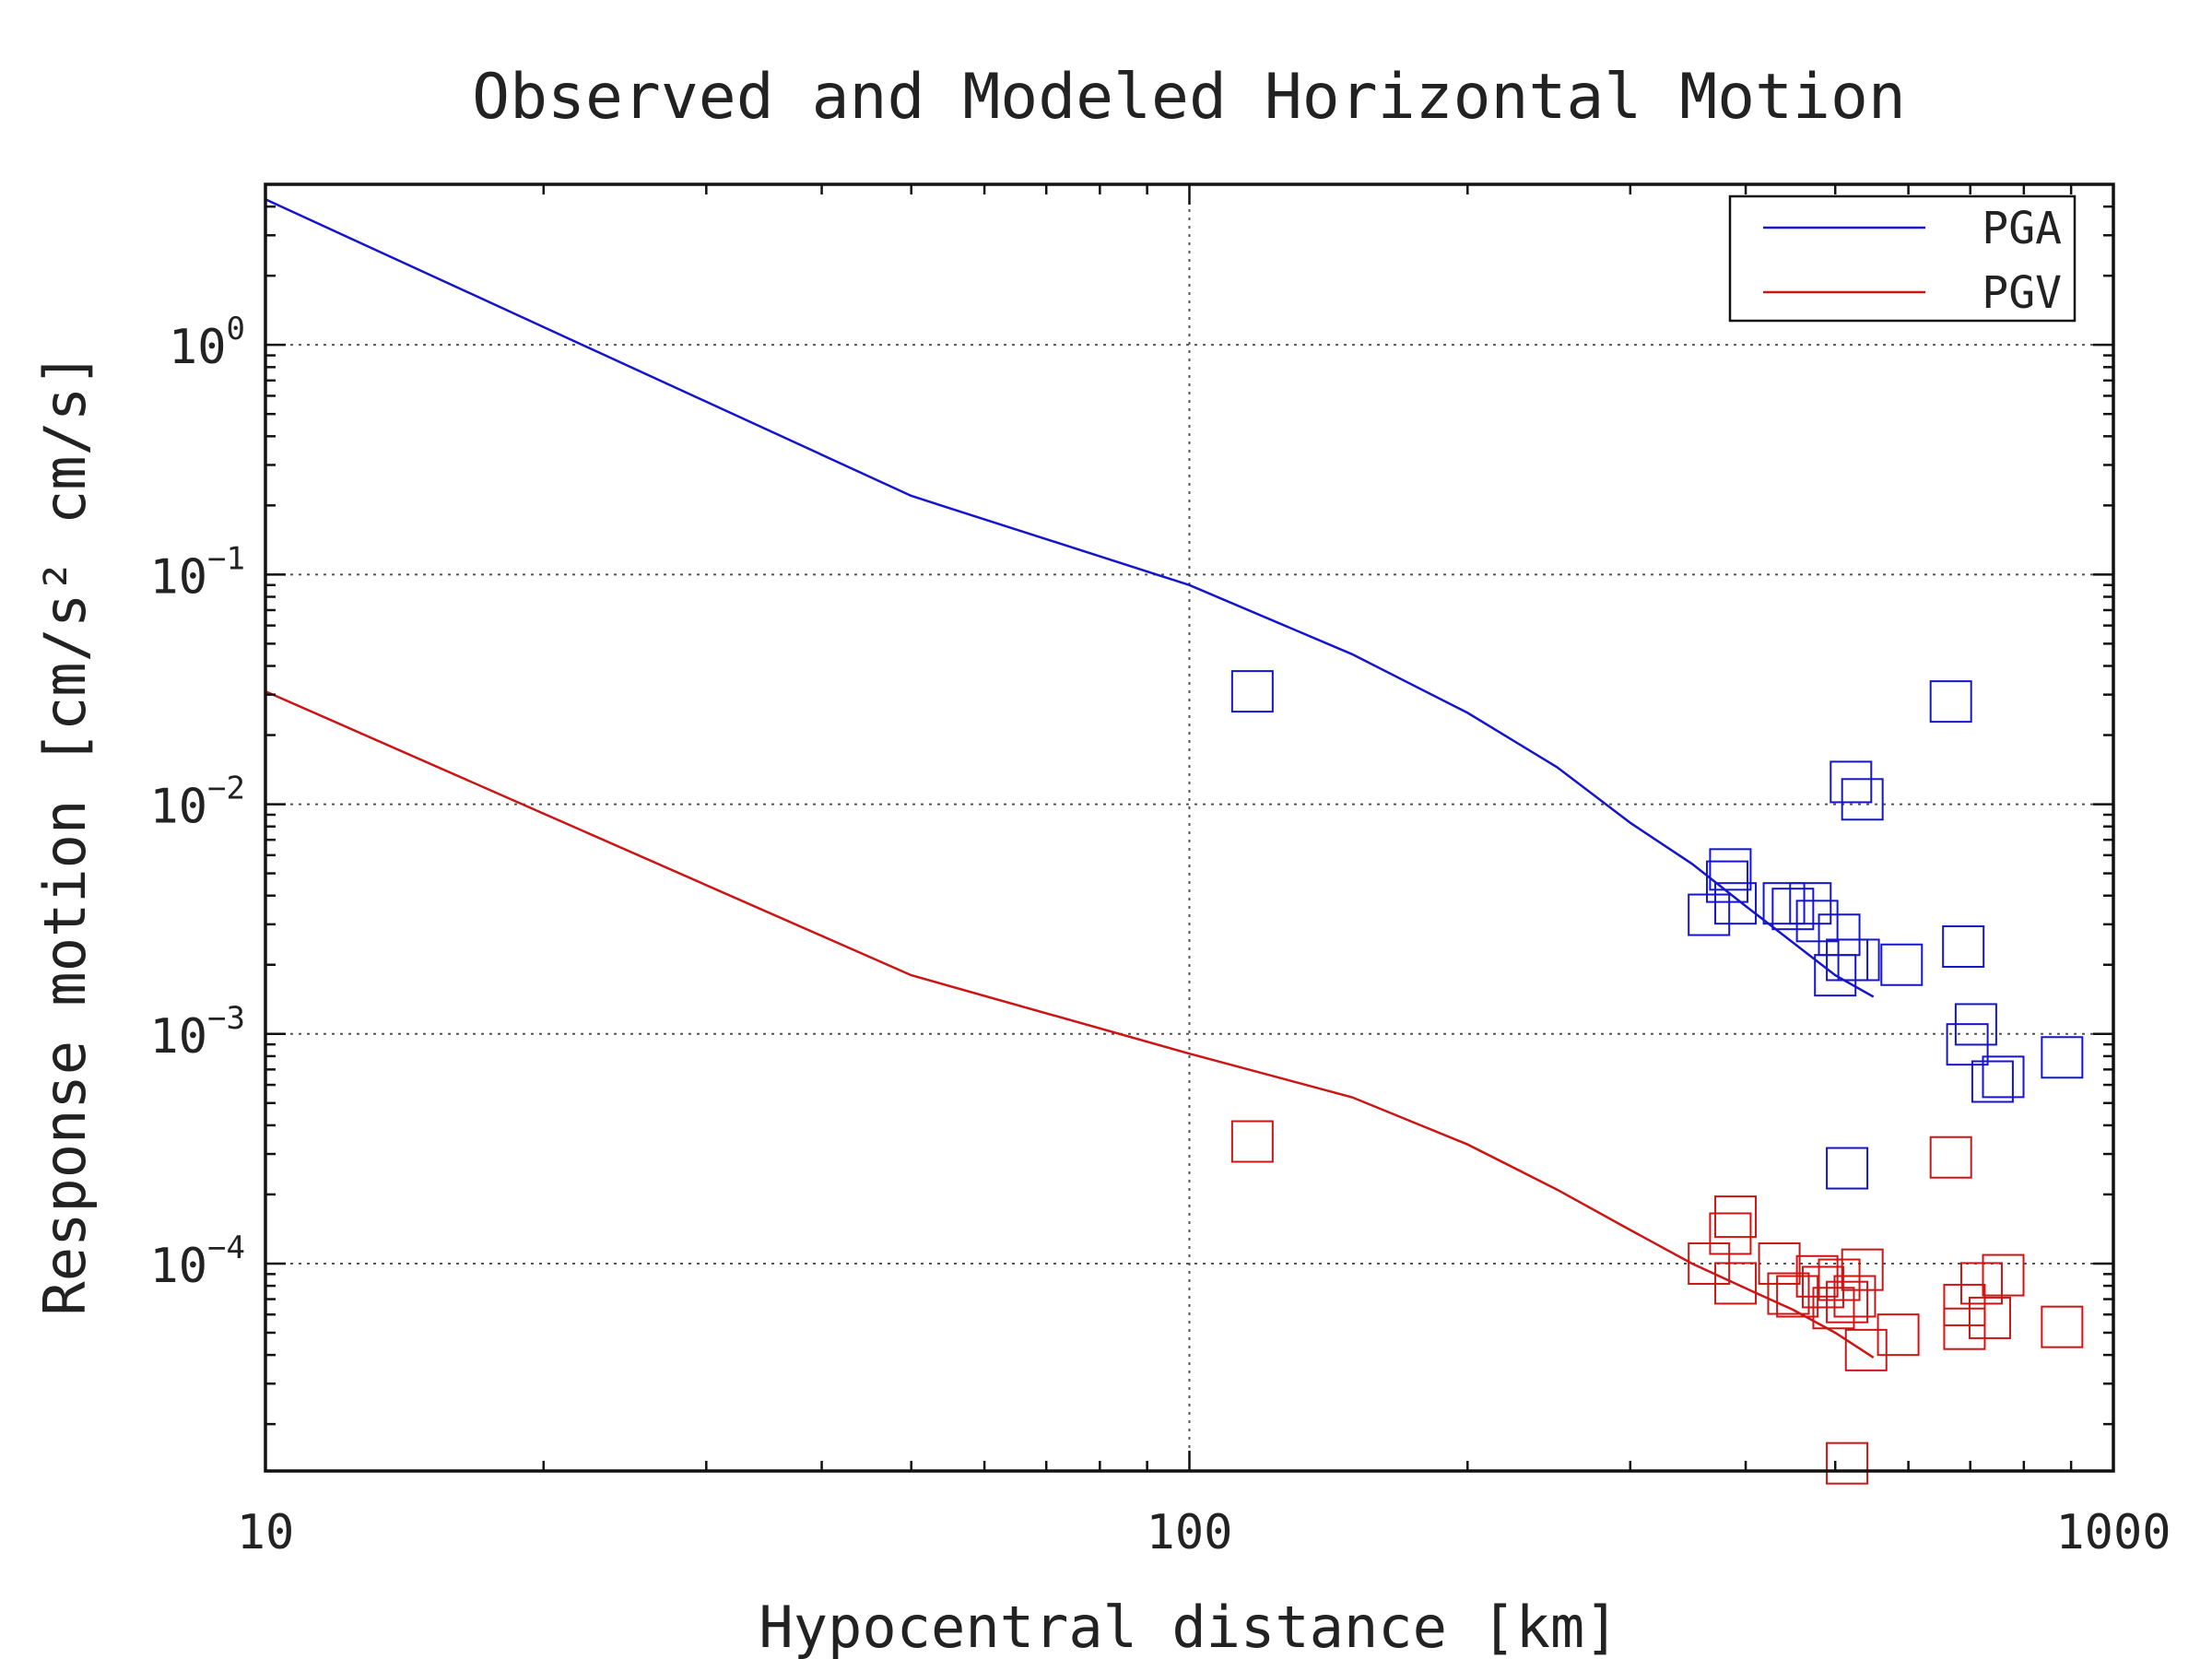 This screenshot has height=1659, width=2212. I want to click on y-tick-label: 10⁻², so click(197, 803).